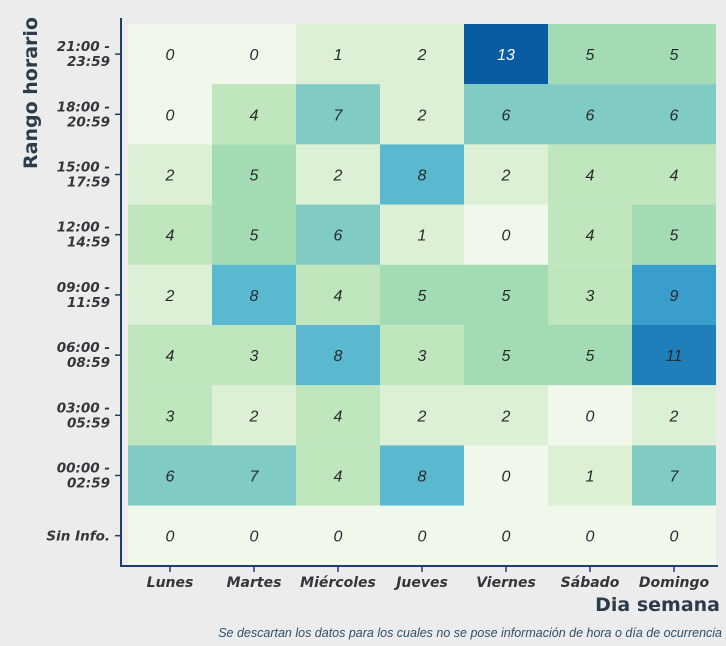 The image size is (726, 646). What do you see at coordinates (590, 583) in the screenshot?
I see `x-tick-label: Sábado` at bounding box center [590, 583].